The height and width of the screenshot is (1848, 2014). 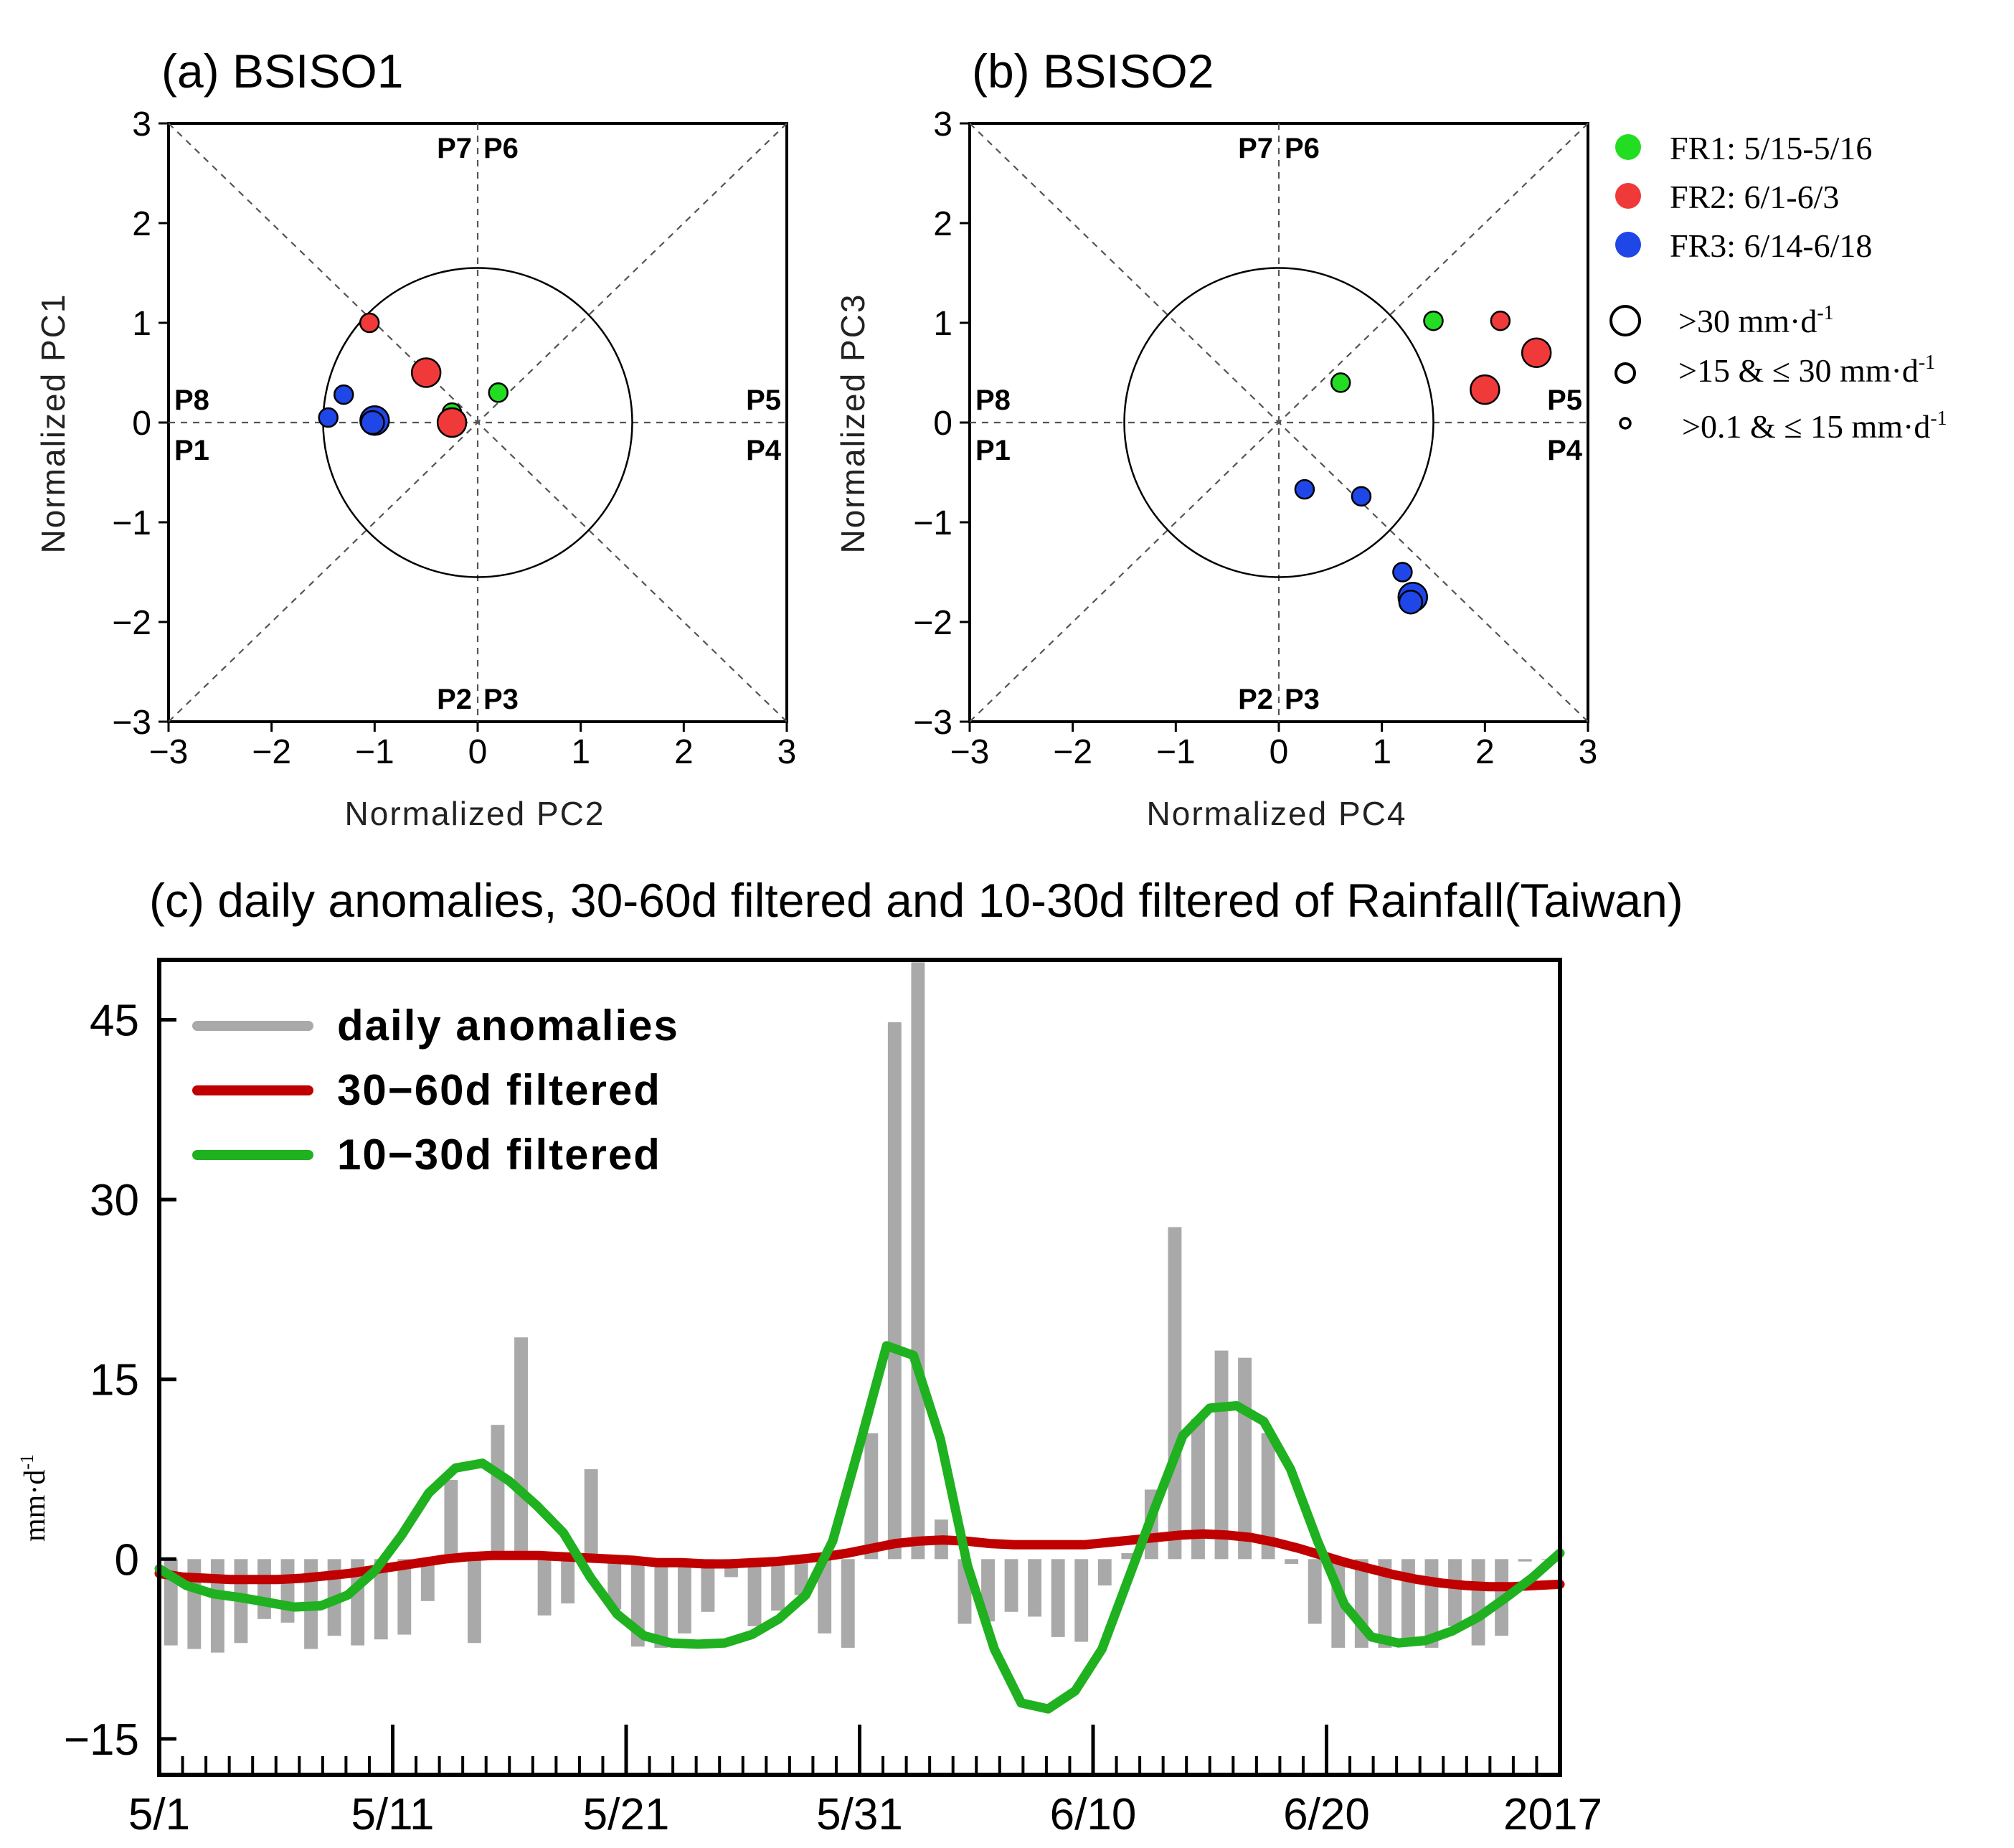 I want to click on panel-a-ytick-label: 2, so click(x=141, y=224).